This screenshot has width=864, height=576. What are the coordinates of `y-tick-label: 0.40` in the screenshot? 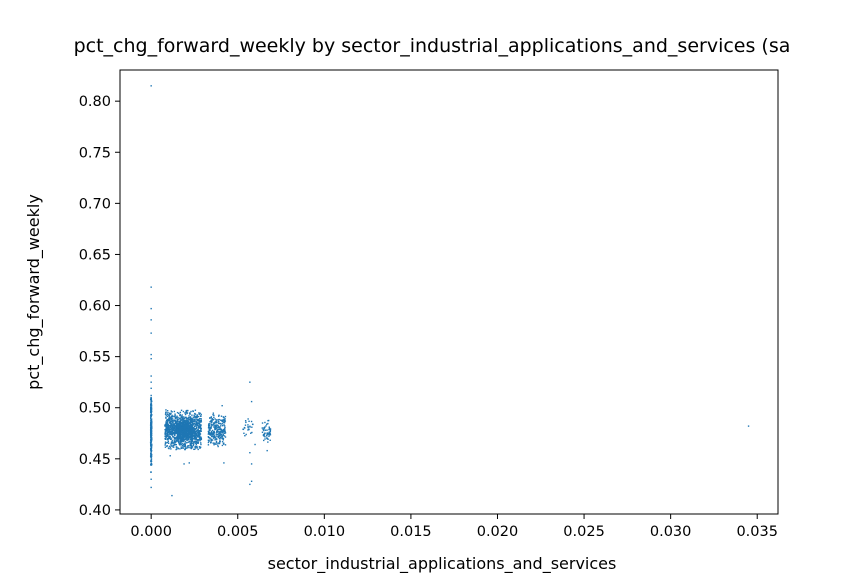 It's located at (95, 511).